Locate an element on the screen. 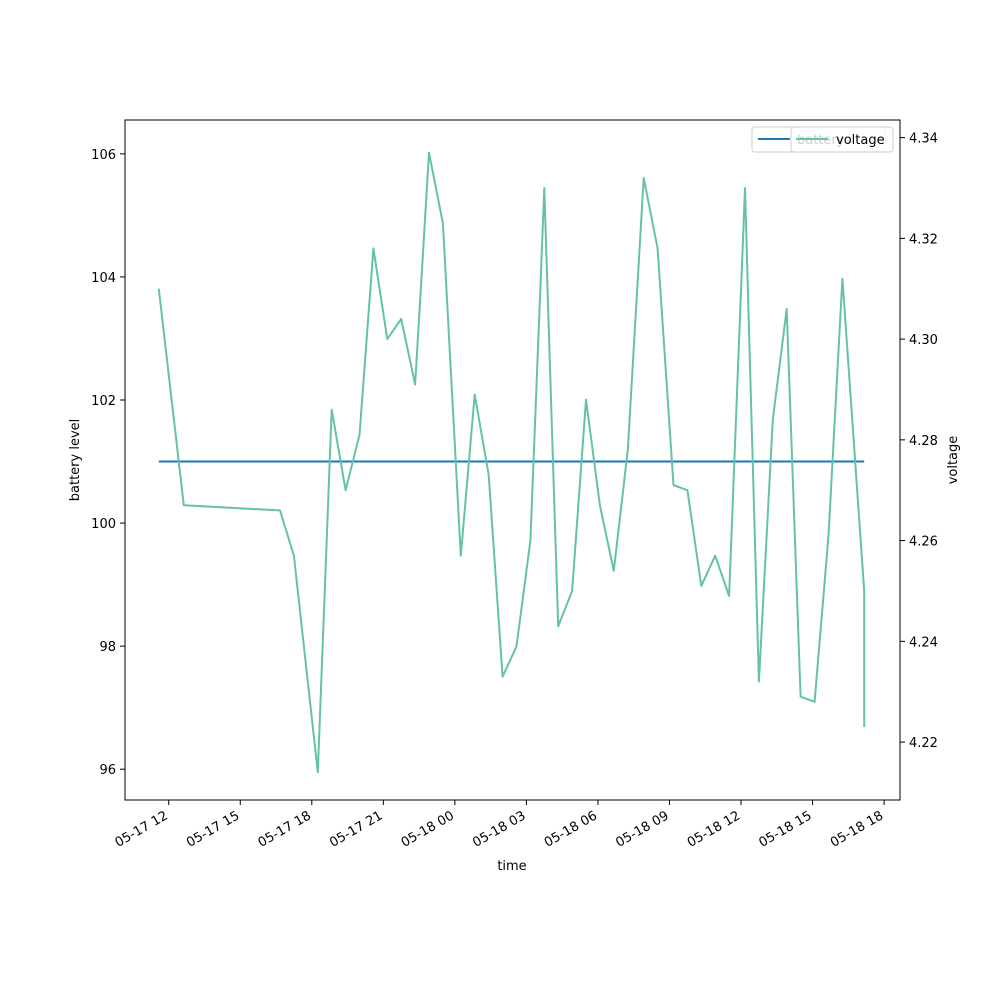  x-tick-label: 05-18 15 is located at coordinates (785, 829).